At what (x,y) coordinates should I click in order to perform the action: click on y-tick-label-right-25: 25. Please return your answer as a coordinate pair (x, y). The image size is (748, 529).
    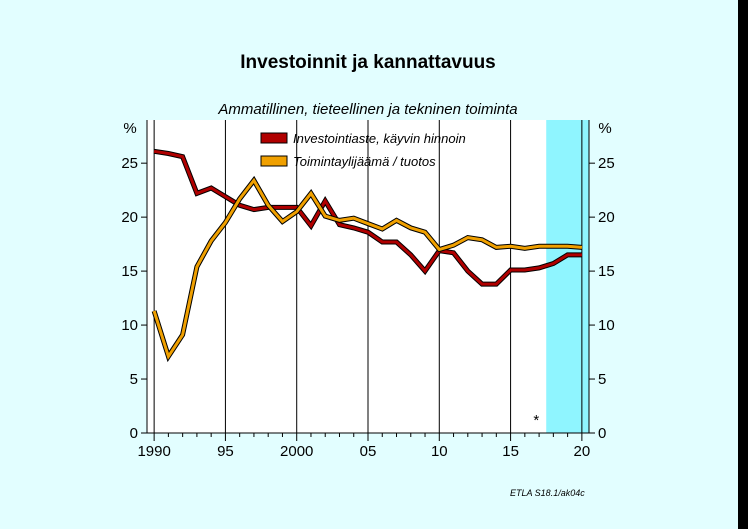
    Looking at the image, I should click on (606, 163).